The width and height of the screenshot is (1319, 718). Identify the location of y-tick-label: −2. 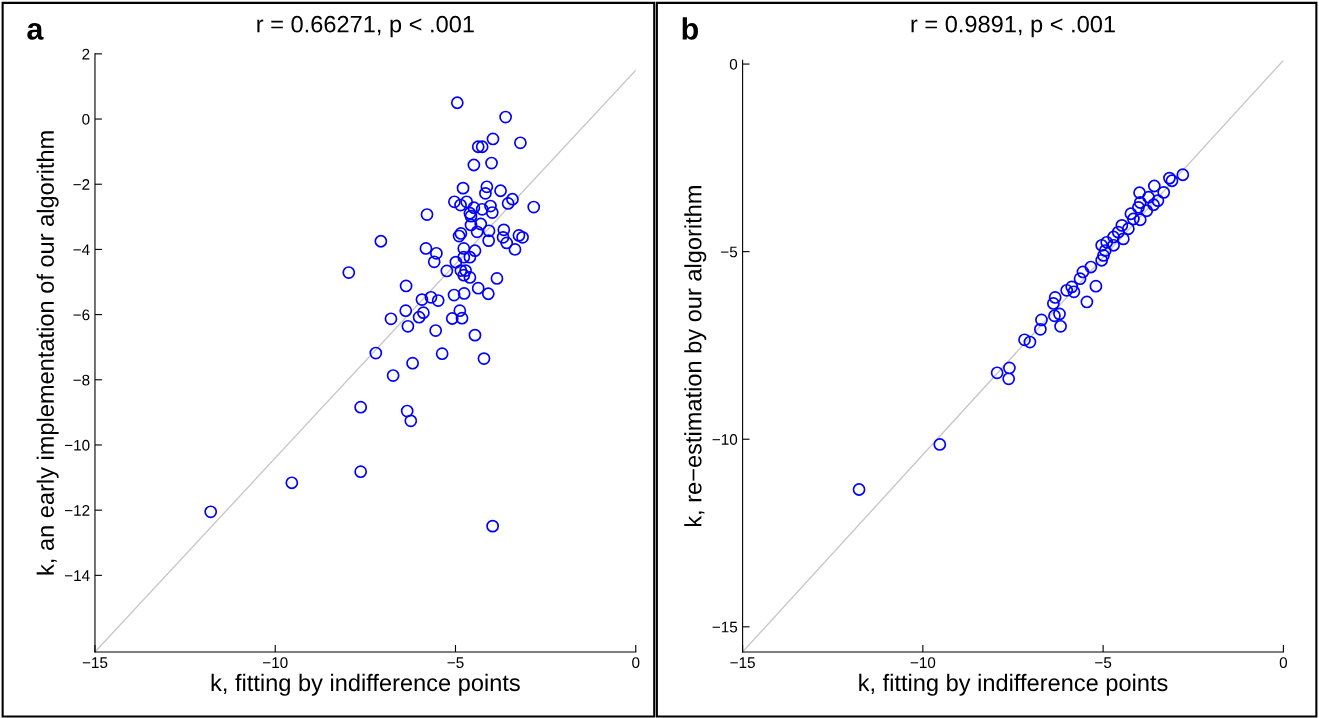
(81, 184).